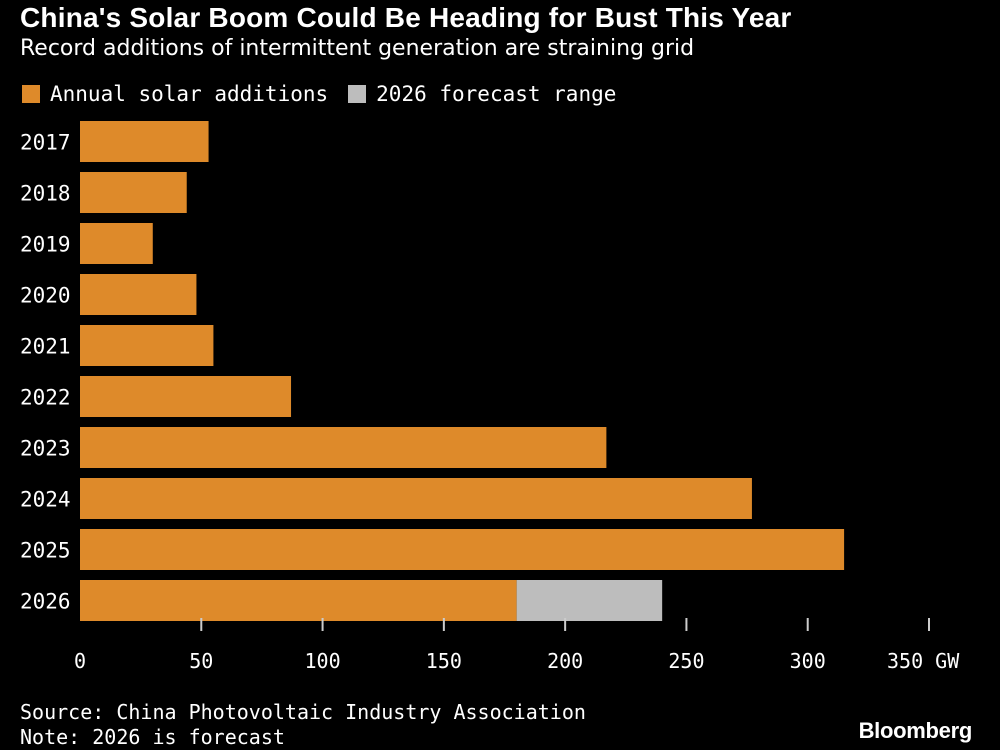  What do you see at coordinates (80, 661) in the screenshot?
I see `x-tick-label: 0` at bounding box center [80, 661].